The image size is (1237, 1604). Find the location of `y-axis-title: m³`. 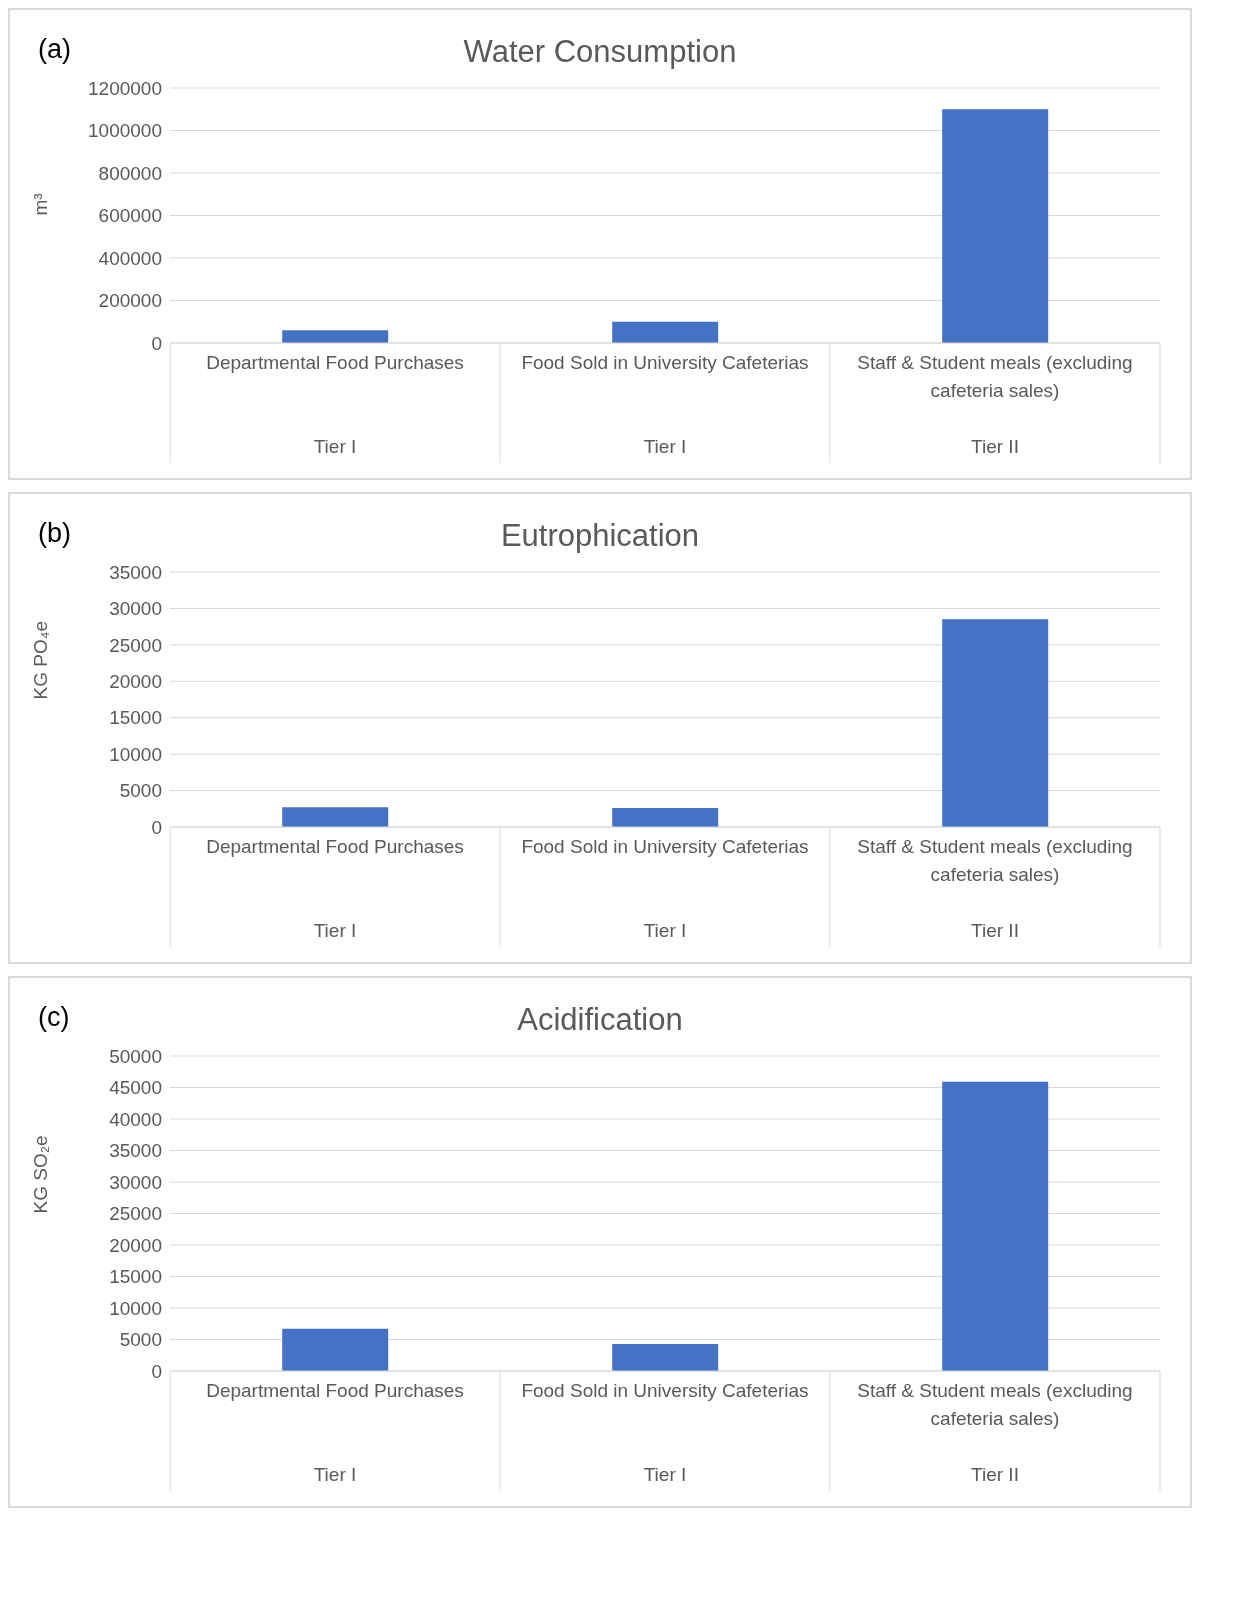

y-axis-title: m³ is located at coordinates (40, 204).